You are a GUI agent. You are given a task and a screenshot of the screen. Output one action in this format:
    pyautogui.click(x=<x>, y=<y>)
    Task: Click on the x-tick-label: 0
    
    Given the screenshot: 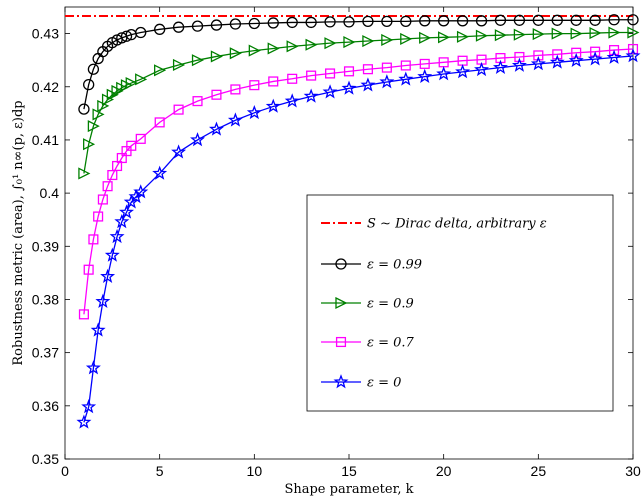 What is the action you would take?
    pyautogui.click(x=65, y=471)
    